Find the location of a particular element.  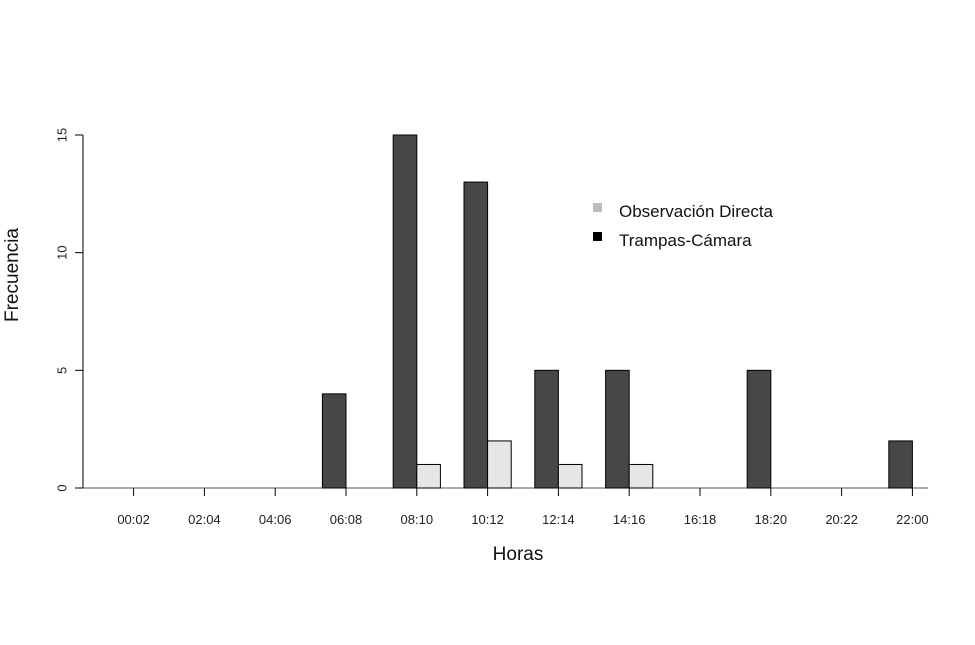

x-tick-label: 10:12 is located at coordinates (487, 519).